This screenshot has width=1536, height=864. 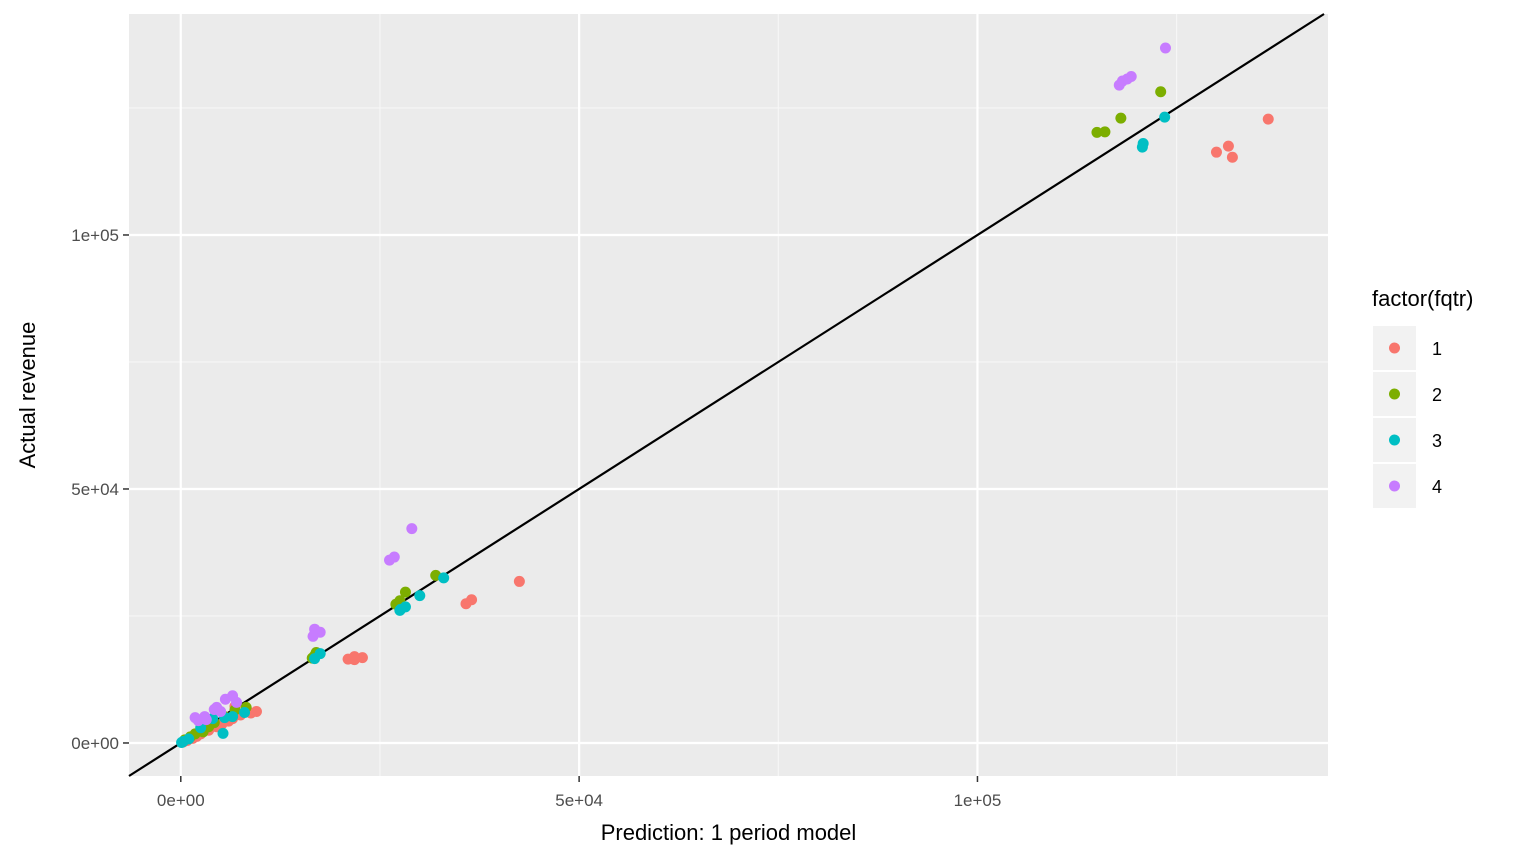 What do you see at coordinates (1437, 487) in the screenshot?
I see `legend-label: 4` at bounding box center [1437, 487].